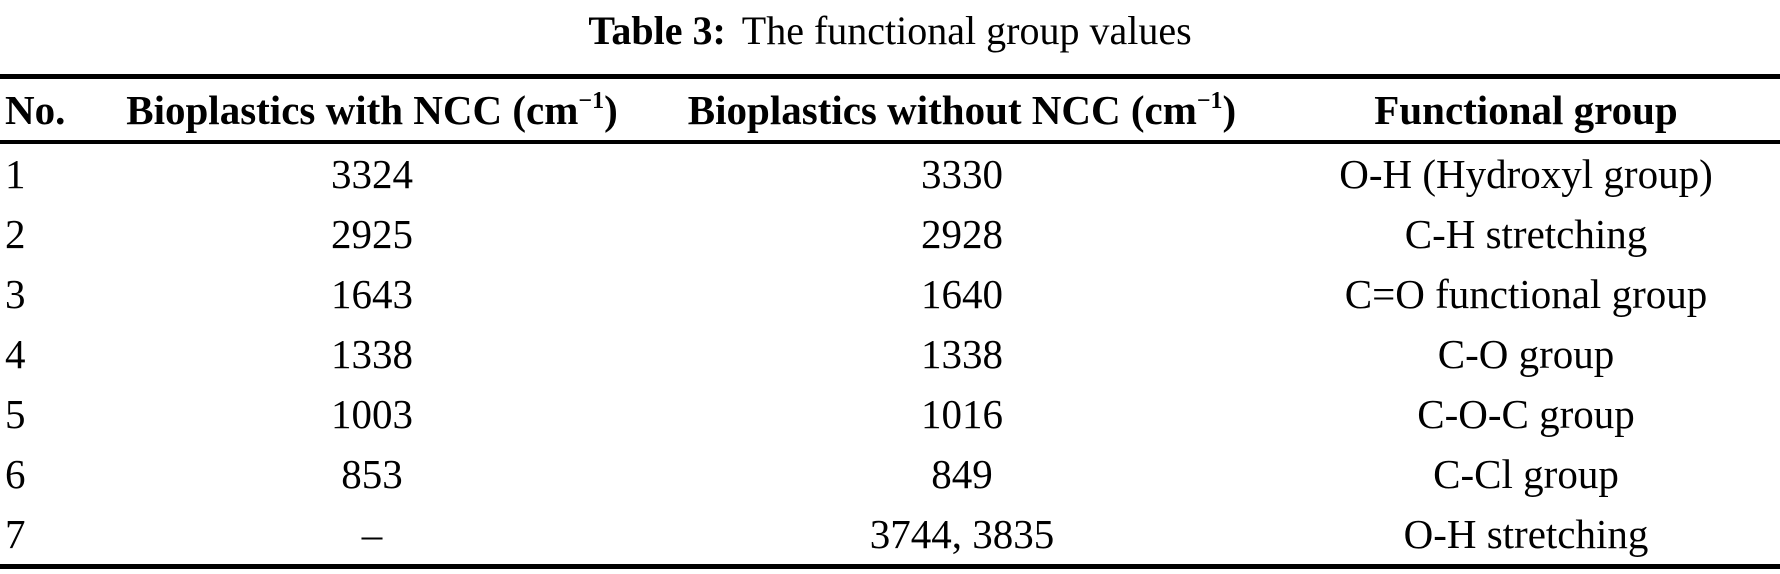 Image resolution: width=1780 pixels, height=574 pixels. What do you see at coordinates (890, 474) in the screenshot?
I see `table-row: 6 853 849 C-Cl group` at bounding box center [890, 474].